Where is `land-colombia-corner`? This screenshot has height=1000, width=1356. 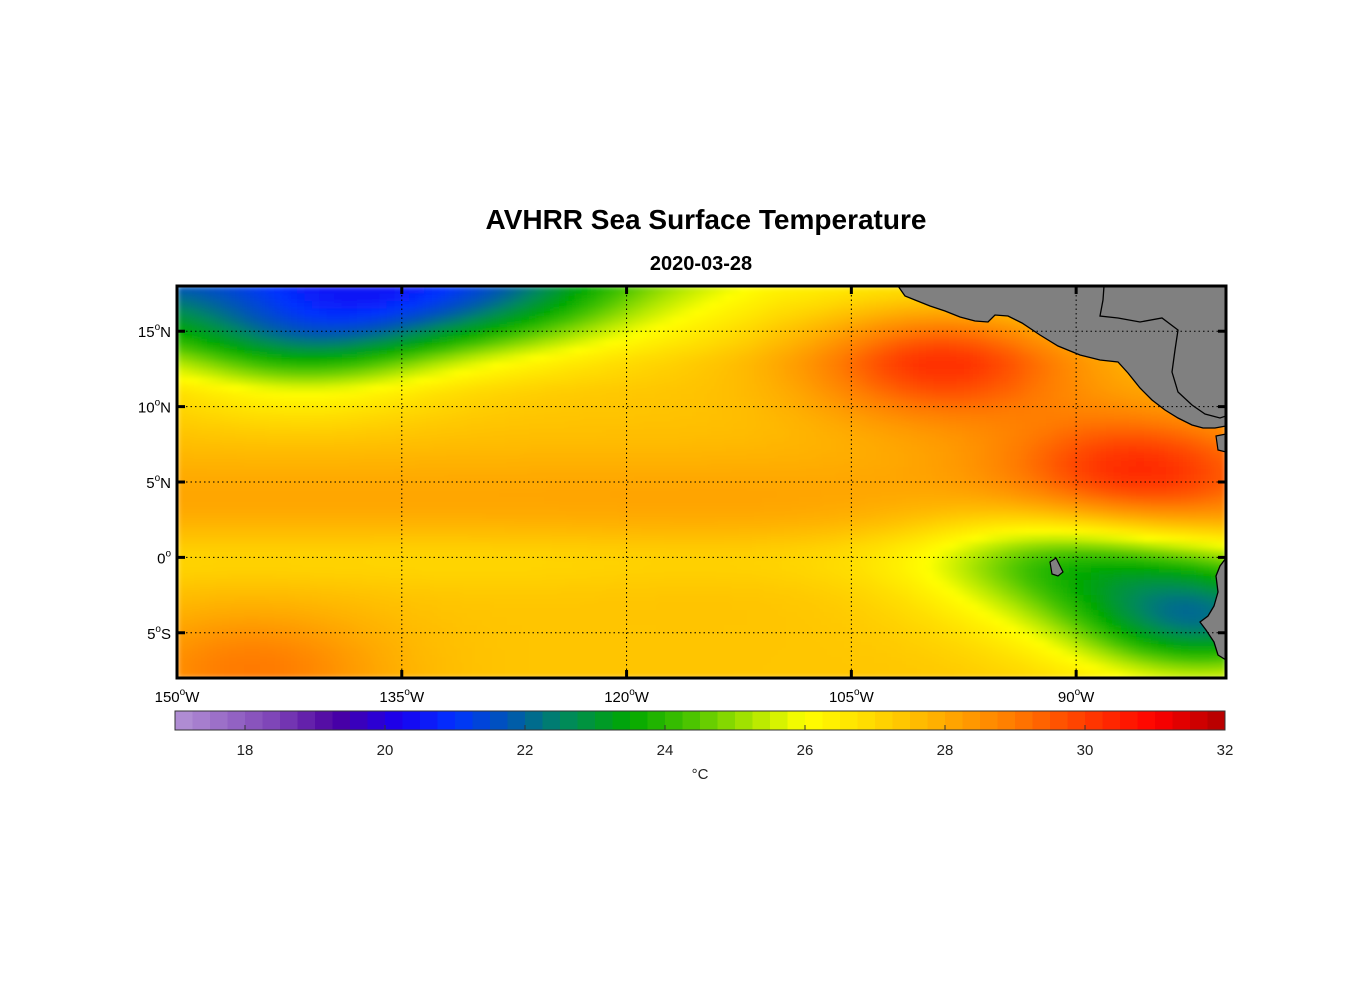
land-colombia-corner is located at coordinates (1220, 443).